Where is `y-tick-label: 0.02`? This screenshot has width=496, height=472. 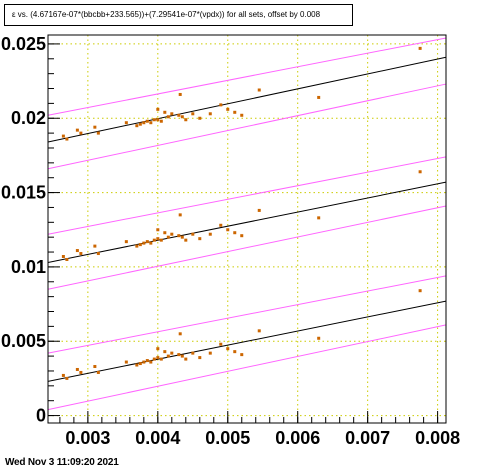 y-tick-label: 0.02 is located at coordinates (28, 118).